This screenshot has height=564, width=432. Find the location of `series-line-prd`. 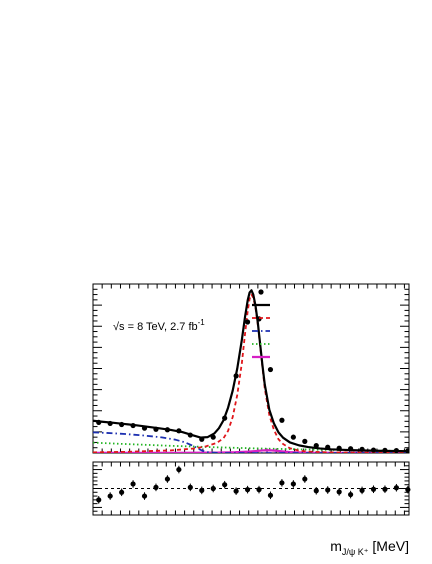

series-line-prd is located at coordinates (251, 442).